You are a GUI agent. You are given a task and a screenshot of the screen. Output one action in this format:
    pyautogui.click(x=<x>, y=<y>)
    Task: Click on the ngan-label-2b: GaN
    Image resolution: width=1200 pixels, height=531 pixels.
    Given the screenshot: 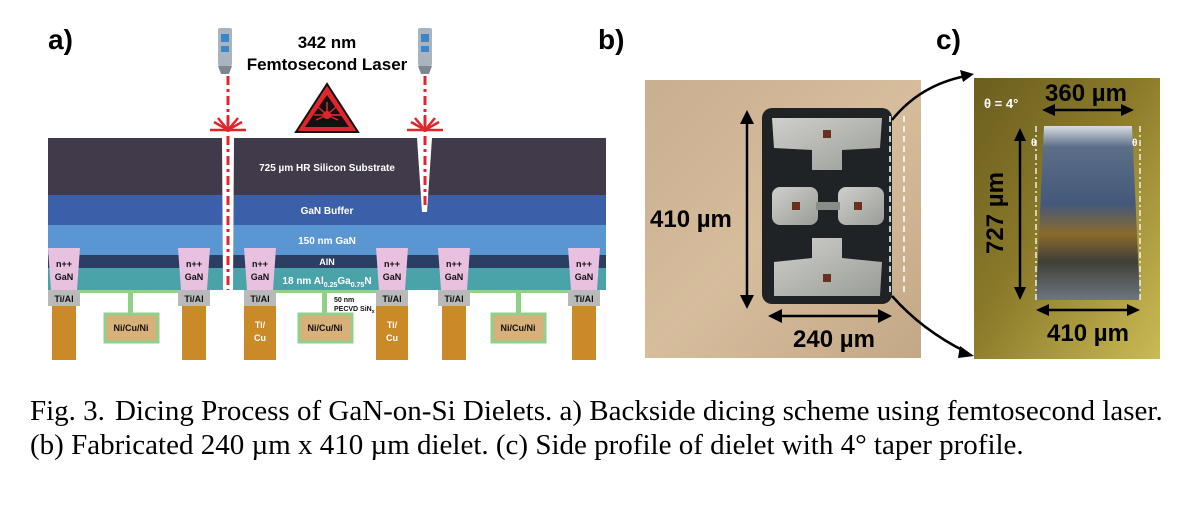 What is the action you would take?
    pyautogui.click(x=194, y=277)
    